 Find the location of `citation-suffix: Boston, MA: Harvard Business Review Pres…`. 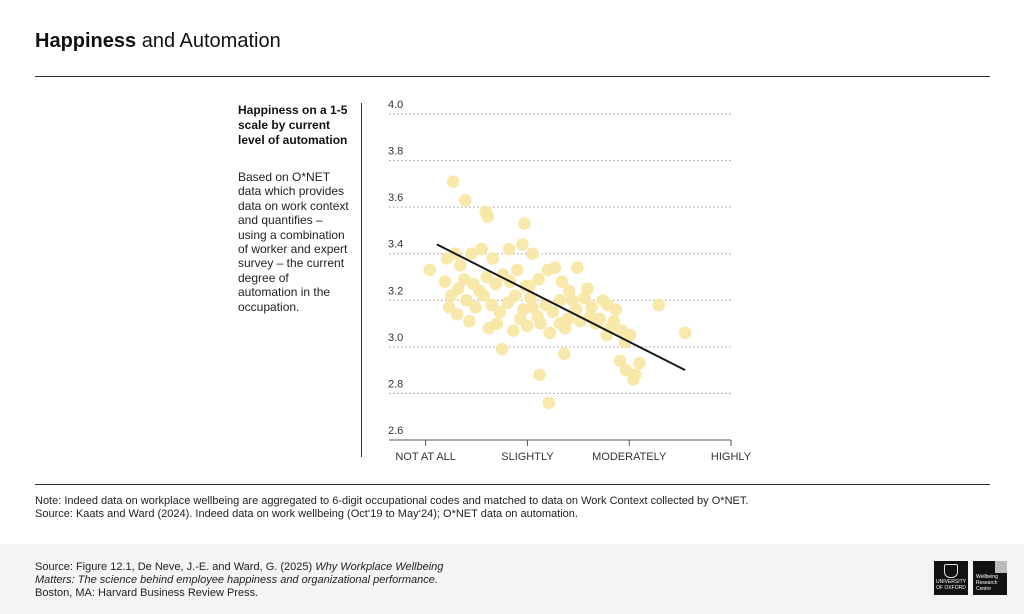

citation-suffix: Boston, MA: Harvard Business Review Pres… is located at coordinates (147, 593).